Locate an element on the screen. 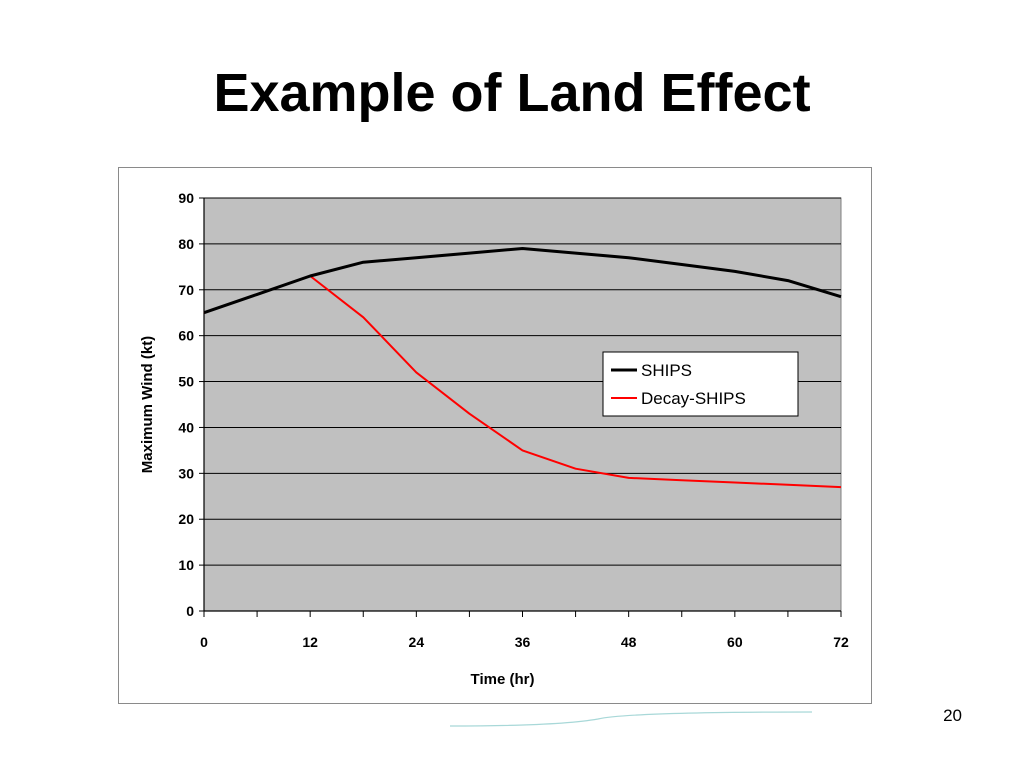 The image size is (1024, 768). y-tick-labels: 0 10 20 30 40 50 60 70 80 90 is located at coordinates (186, 404).